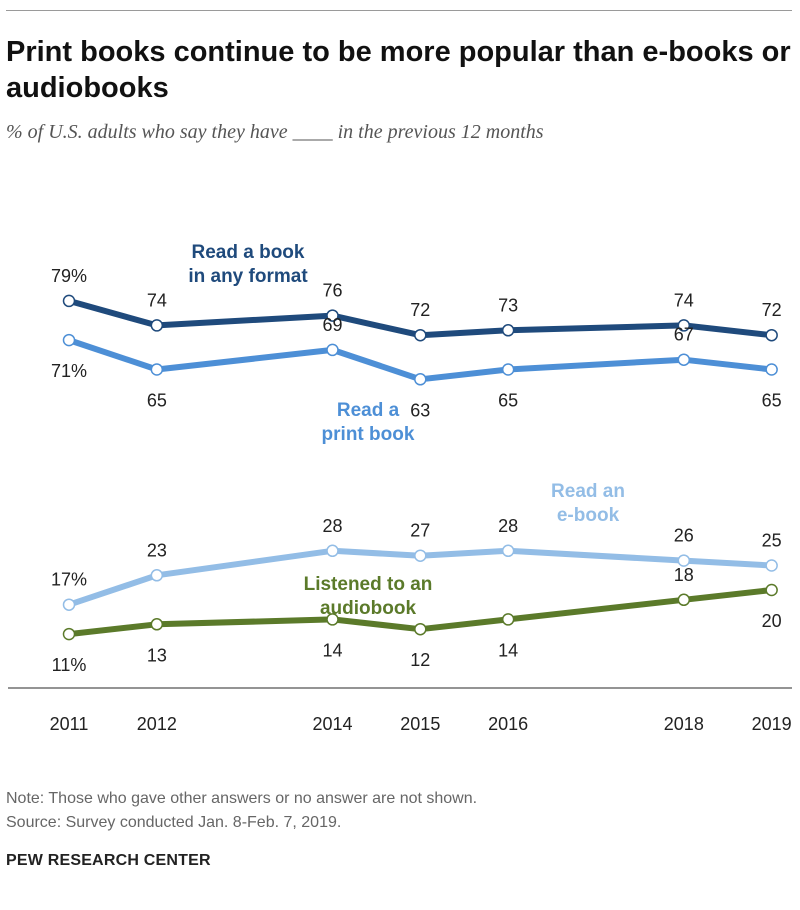 The width and height of the screenshot is (800, 910). What do you see at coordinates (332, 291) in the screenshot?
I see `data-label: 76` at bounding box center [332, 291].